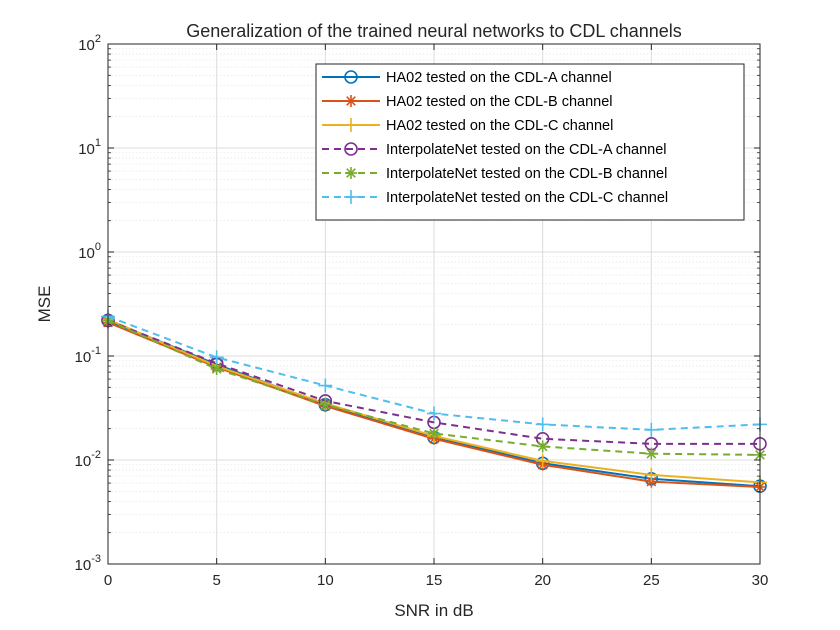 This screenshot has height=630, width=840. I want to click on legend-entry: HA02 tested on the CDL-A channel, so click(467, 78).